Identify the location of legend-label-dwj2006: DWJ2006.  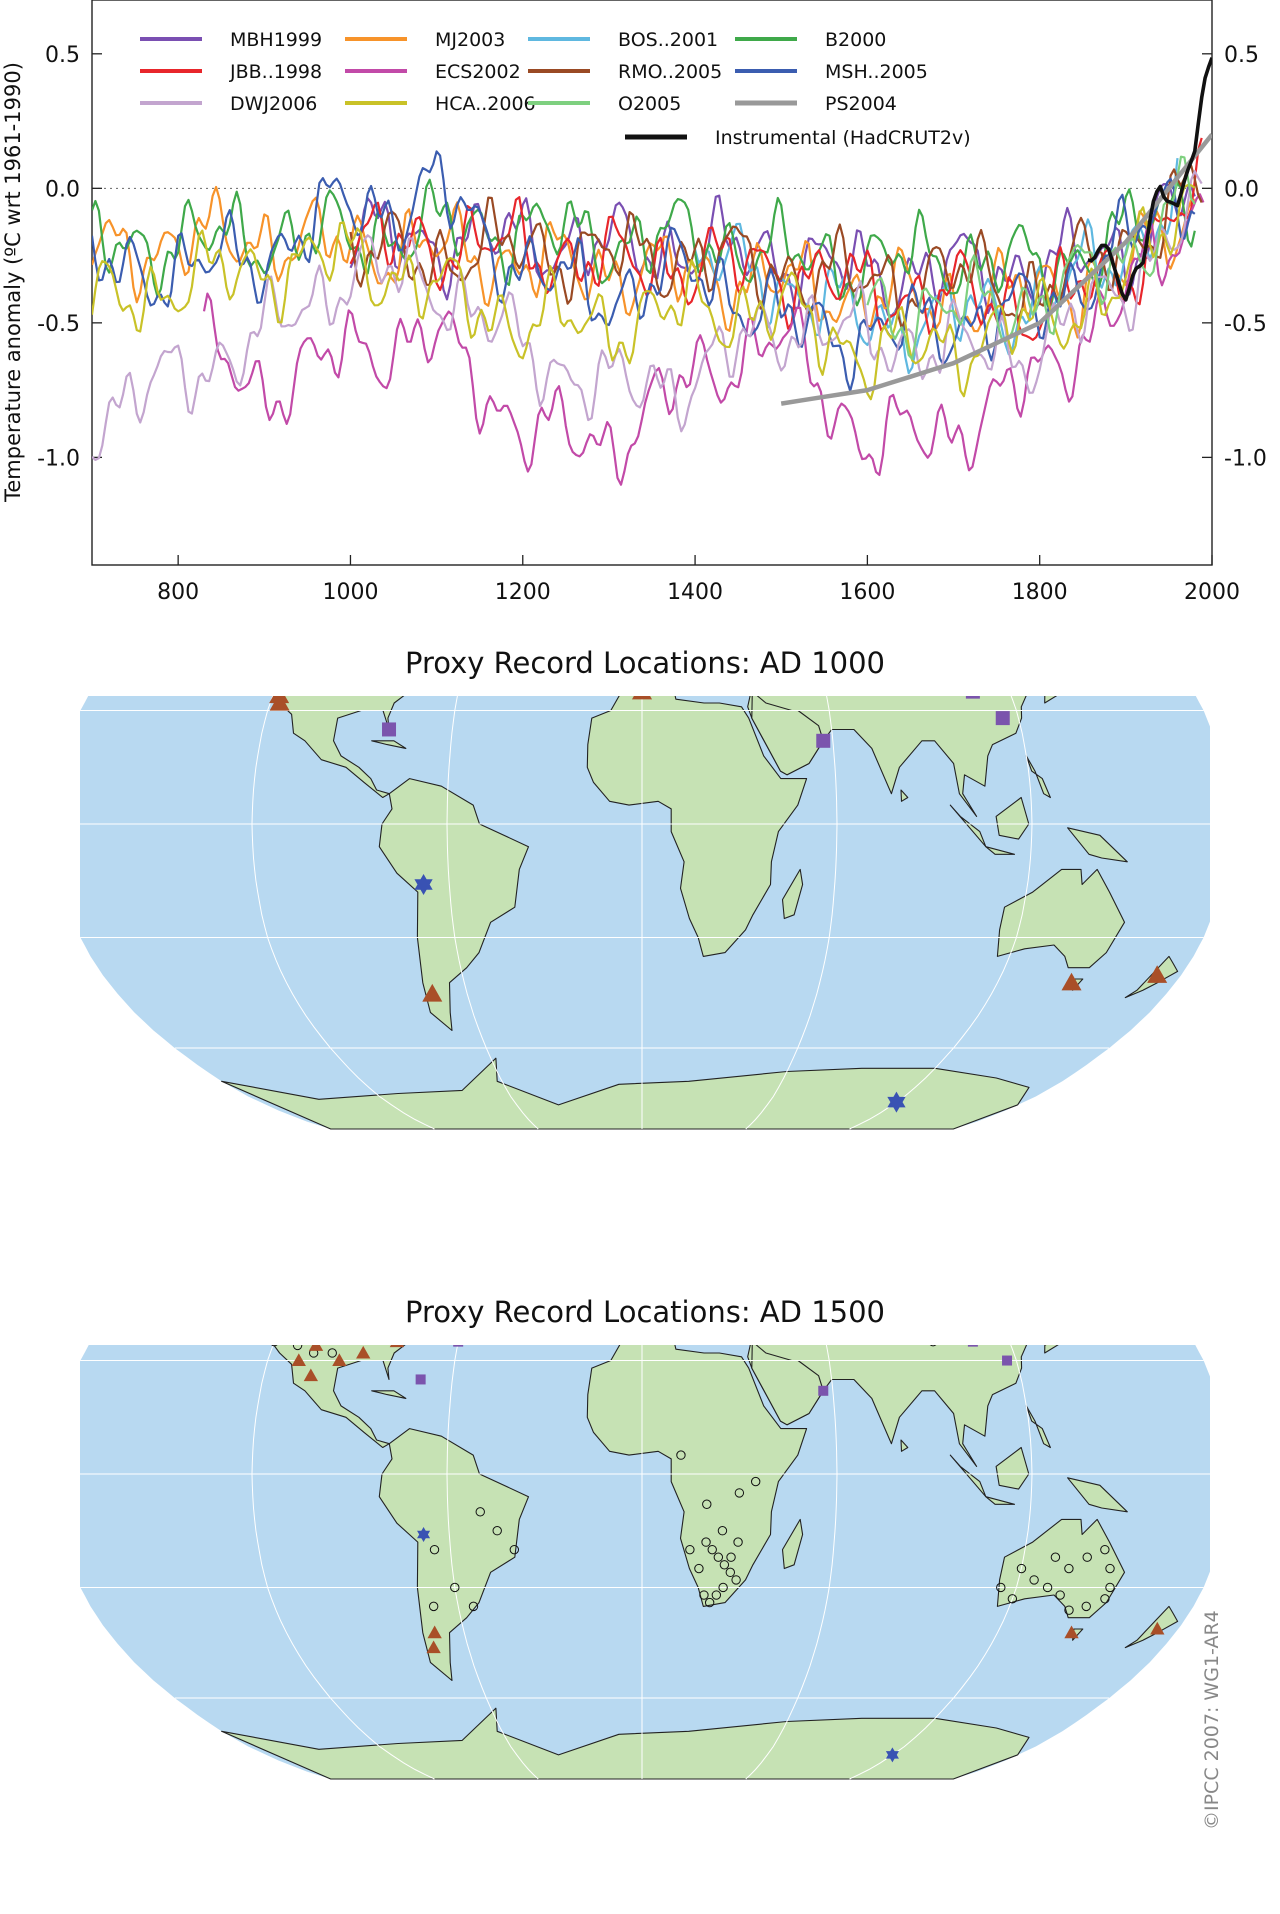
(273, 104).